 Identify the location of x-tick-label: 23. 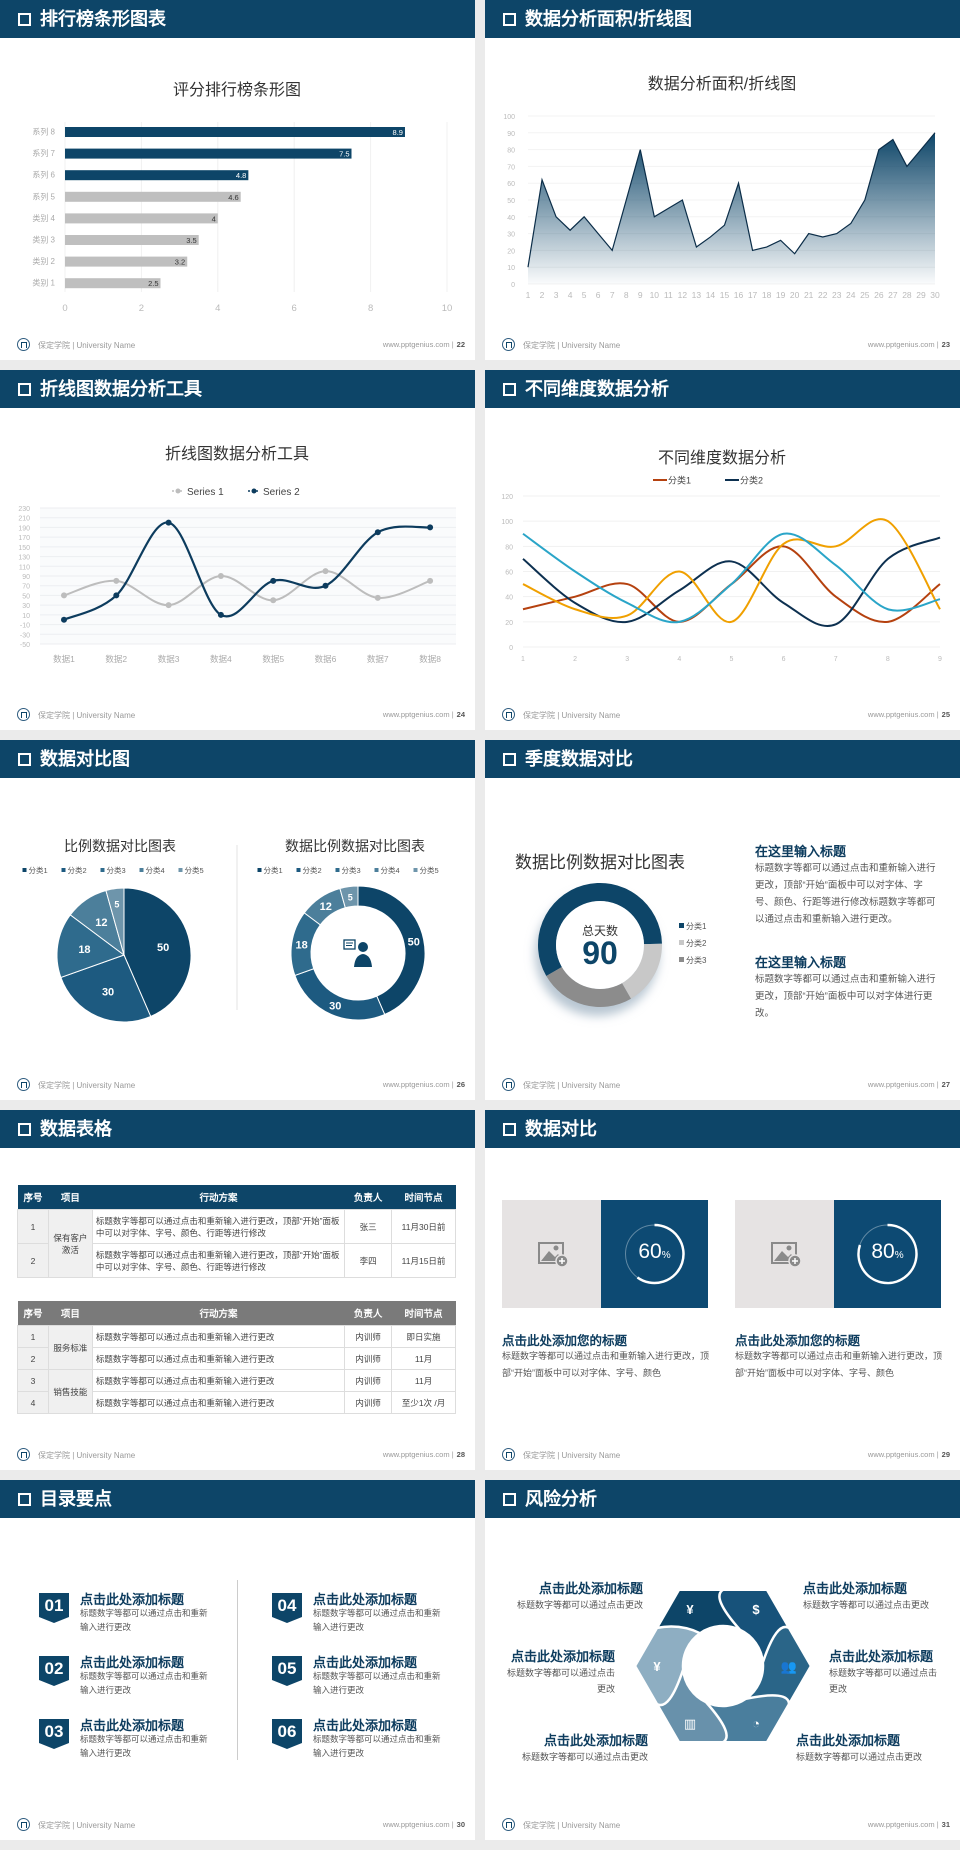
(837, 295).